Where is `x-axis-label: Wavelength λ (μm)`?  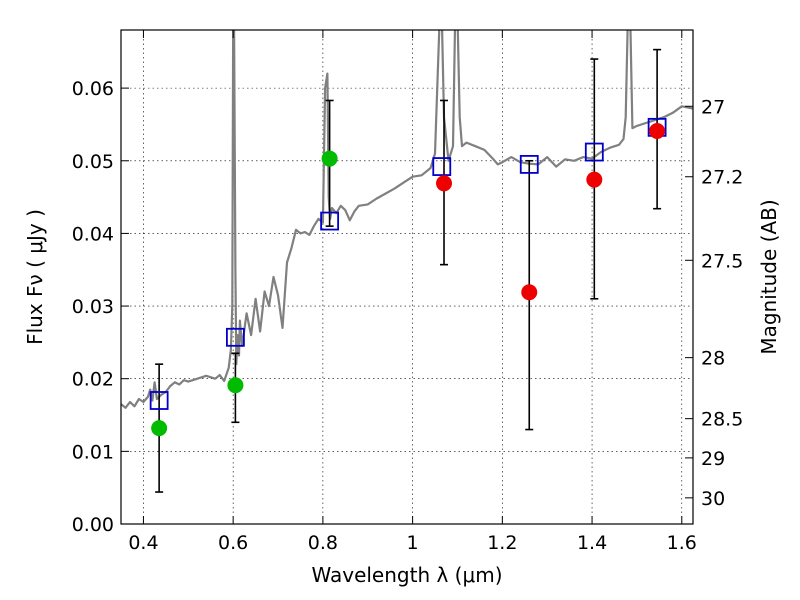 x-axis-label: Wavelength λ (μm) is located at coordinates (406, 575).